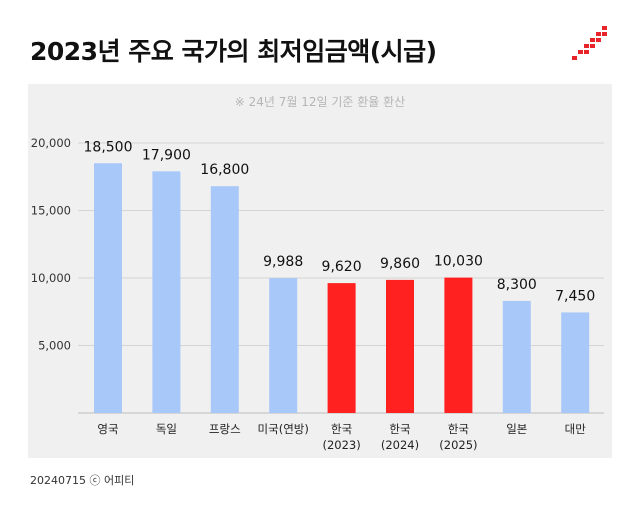  What do you see at coordinates (283, 429) in the screenshot?
I see `x-tick-label: 미국(연방)` at bounding box center [283, 429].